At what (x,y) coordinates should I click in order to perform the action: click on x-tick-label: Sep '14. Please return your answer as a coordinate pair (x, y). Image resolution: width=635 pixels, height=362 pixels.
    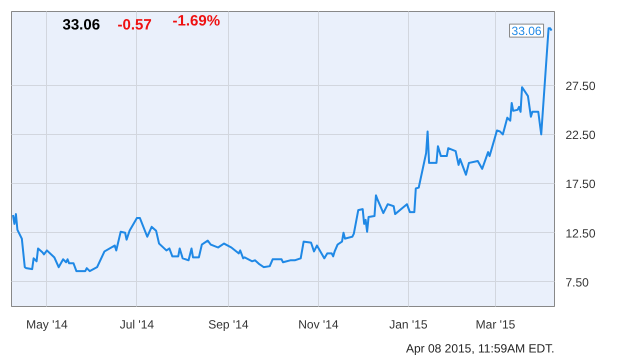
    Looking at the image, I should click on (228, 325).